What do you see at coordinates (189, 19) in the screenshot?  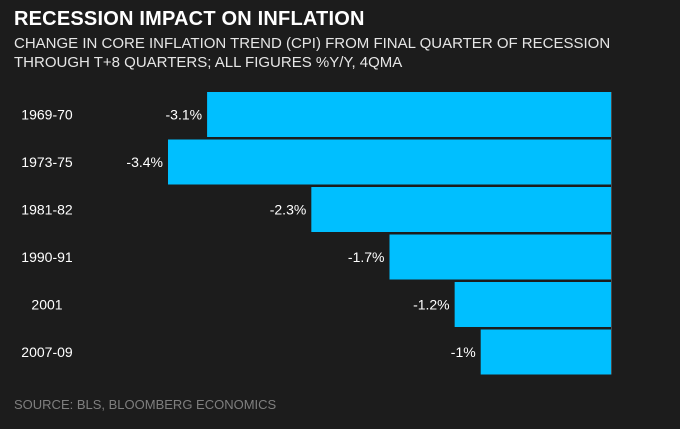 I see `chart-title: RECESSION IMPACT ON INFLATION` at bounding box center [189, 19].